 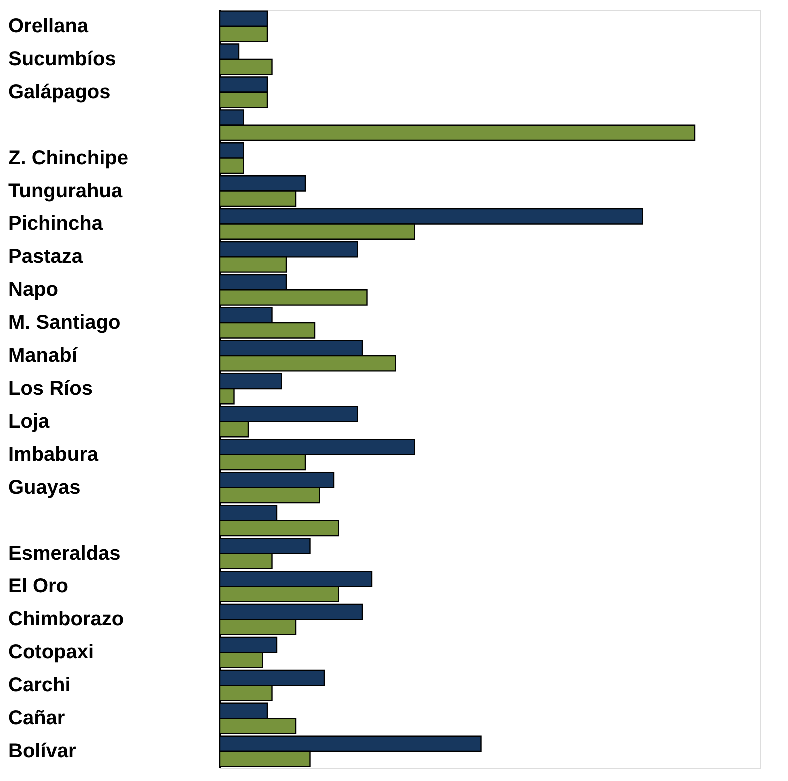 I want to click on y-tick-label: Pichincha, so click(x=56, y=224).